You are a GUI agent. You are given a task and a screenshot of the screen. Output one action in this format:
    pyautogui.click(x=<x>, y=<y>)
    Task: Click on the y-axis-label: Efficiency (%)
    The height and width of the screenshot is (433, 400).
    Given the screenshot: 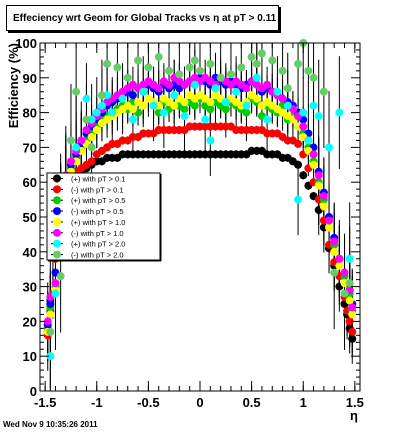 What is the action you would take?
    pyautogui.click(x=13, y=85)
    